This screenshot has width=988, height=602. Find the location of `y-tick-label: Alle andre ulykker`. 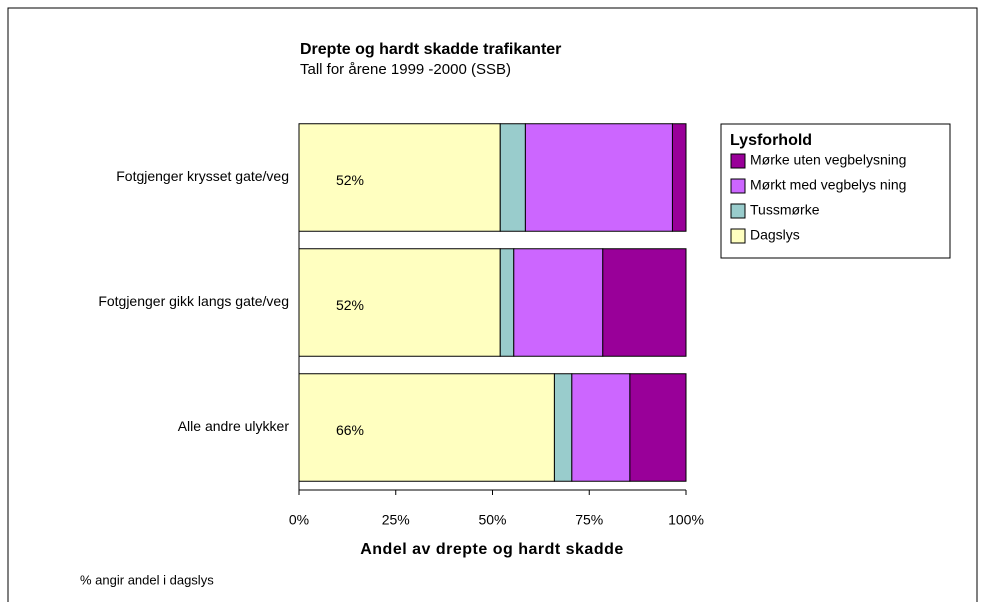

y-tick-label: Alle andre ulykker is located at coordinates (234, 426).